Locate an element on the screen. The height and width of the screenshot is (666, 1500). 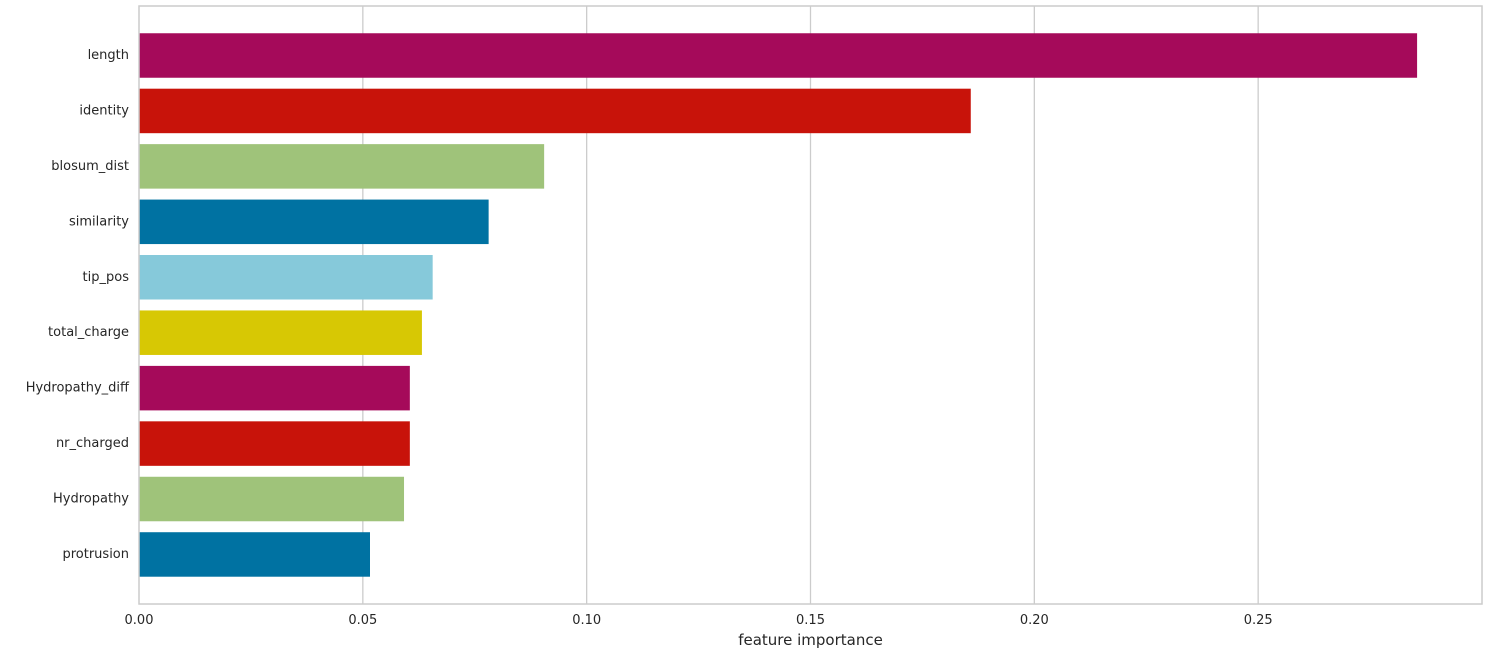
x-tick-label: 0.20 is located at coordinates (1034, 620).